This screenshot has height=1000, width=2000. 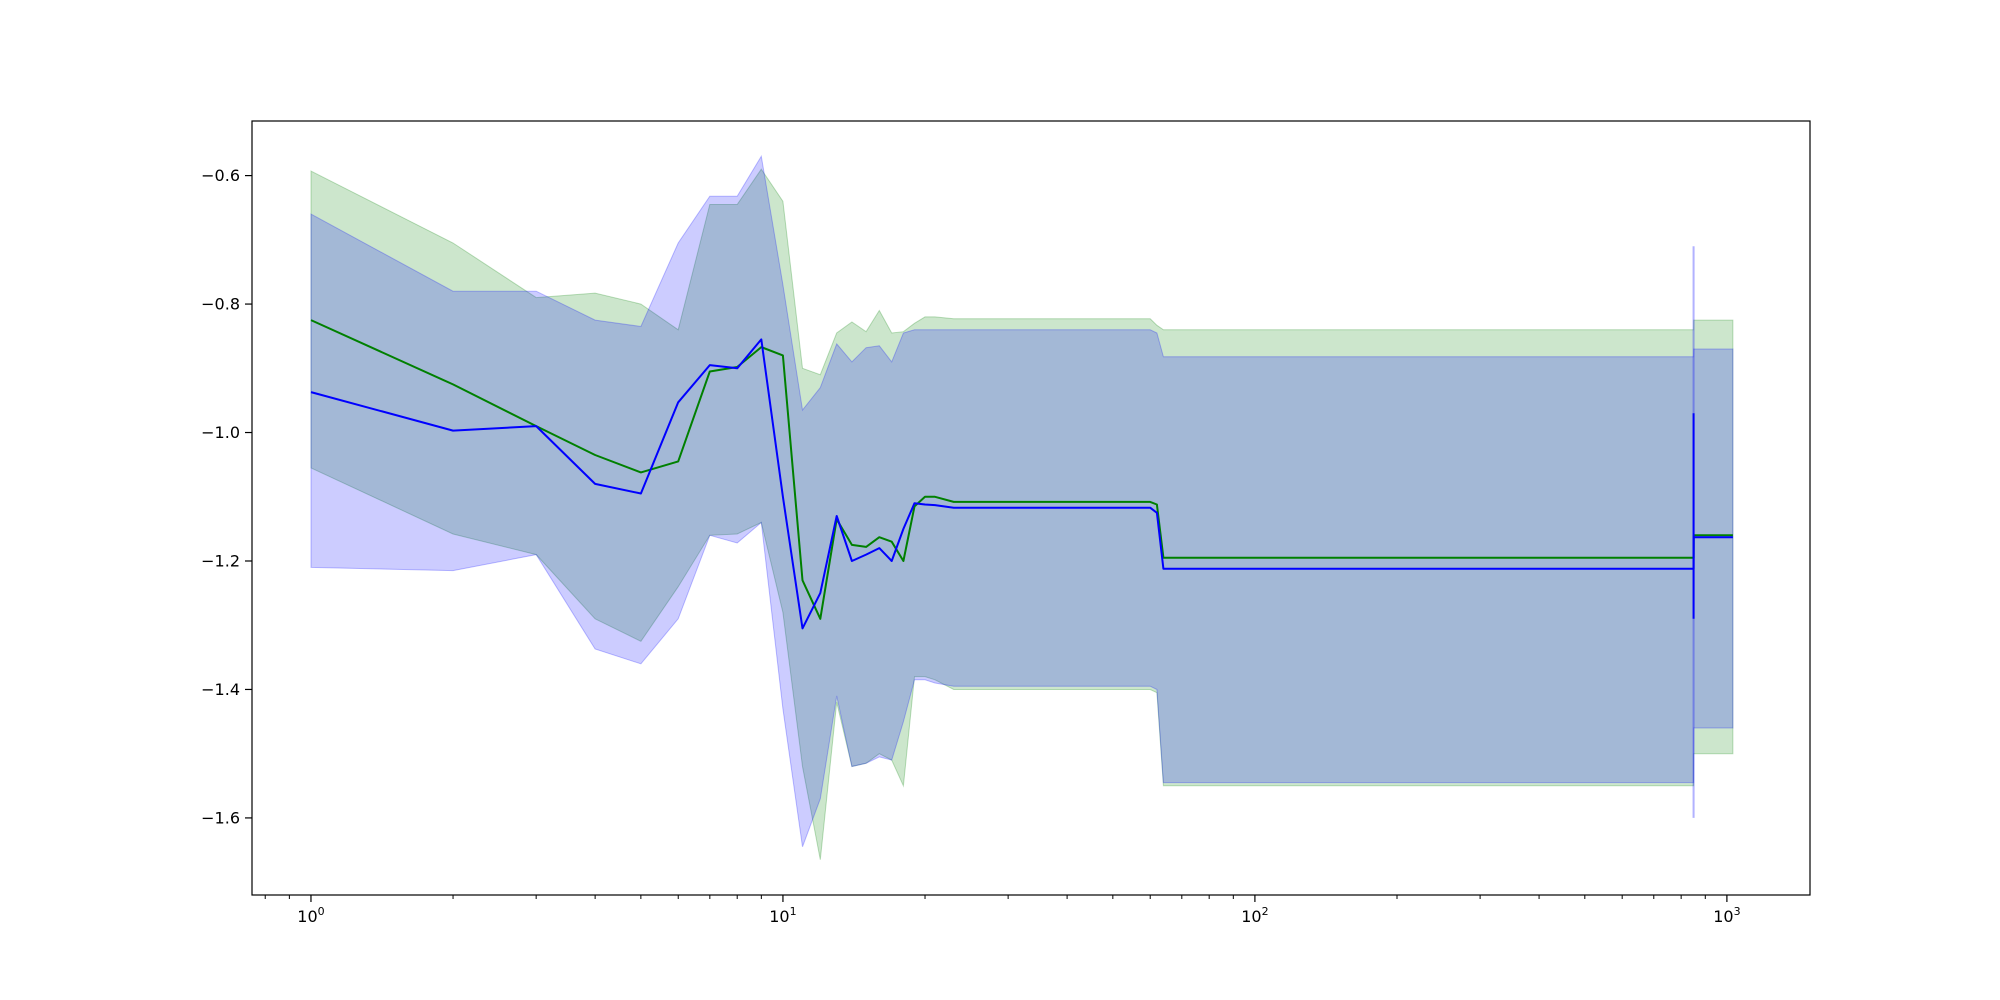 What do you see at coordinates (220, 817) in the screenshot?
I see `y-tick-label: −1.6` at bounding box center [220, 817].